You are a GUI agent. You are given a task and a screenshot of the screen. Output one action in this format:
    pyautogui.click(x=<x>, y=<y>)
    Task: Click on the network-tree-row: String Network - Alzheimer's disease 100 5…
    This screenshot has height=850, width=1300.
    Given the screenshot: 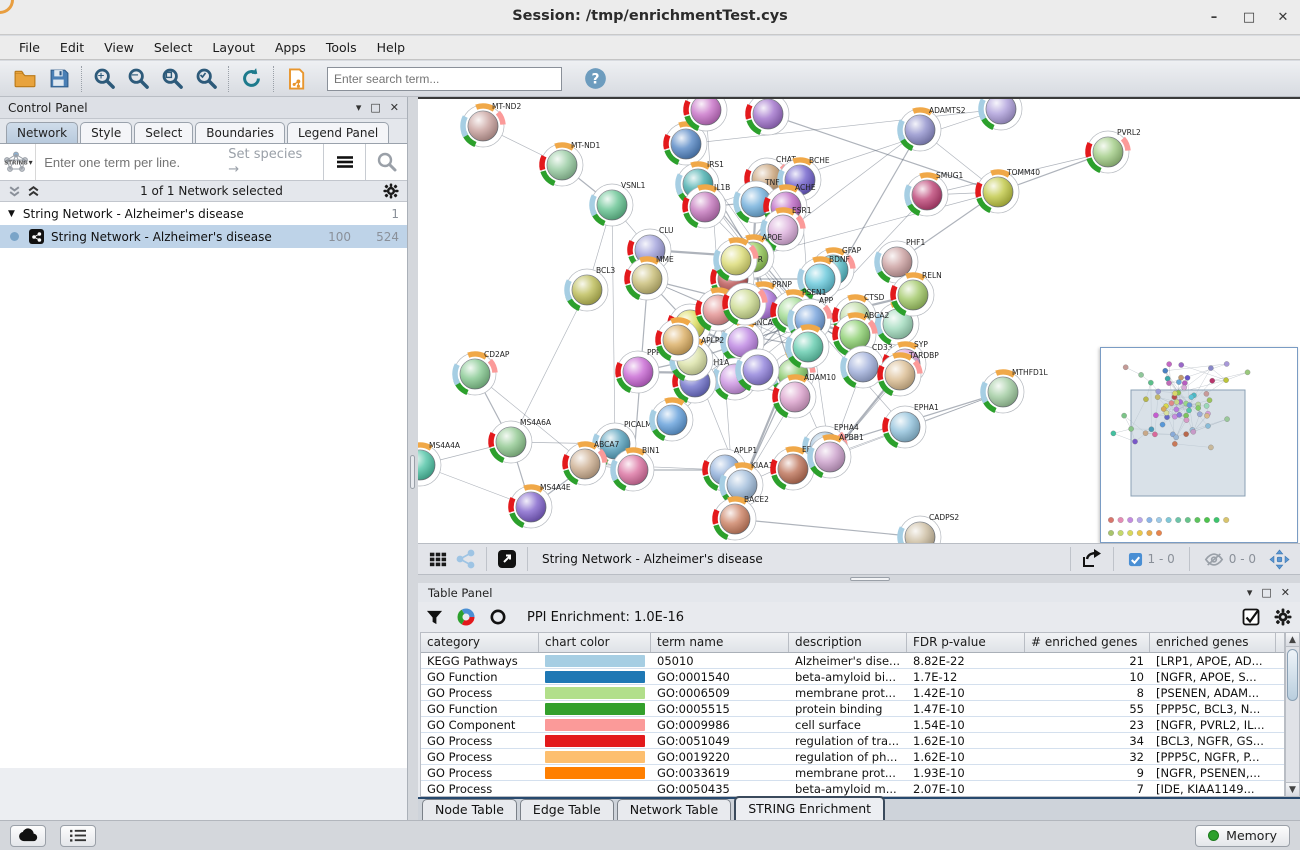 What is the action you would take?
    pyautogui.click(x=203, y=236)
    